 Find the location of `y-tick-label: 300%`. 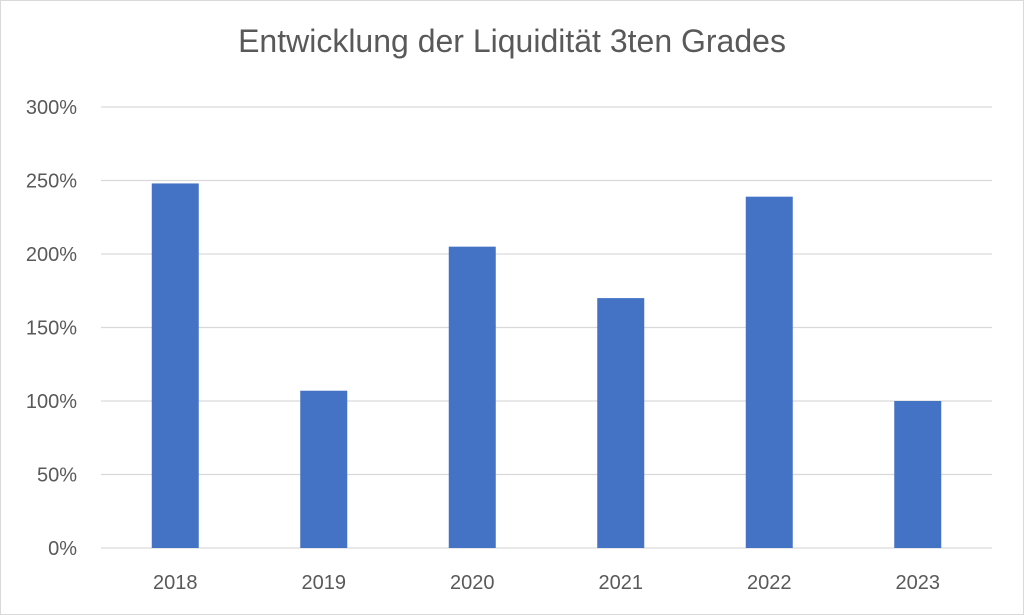

y-tick-label: 300% is located at coordinates (51, 108).